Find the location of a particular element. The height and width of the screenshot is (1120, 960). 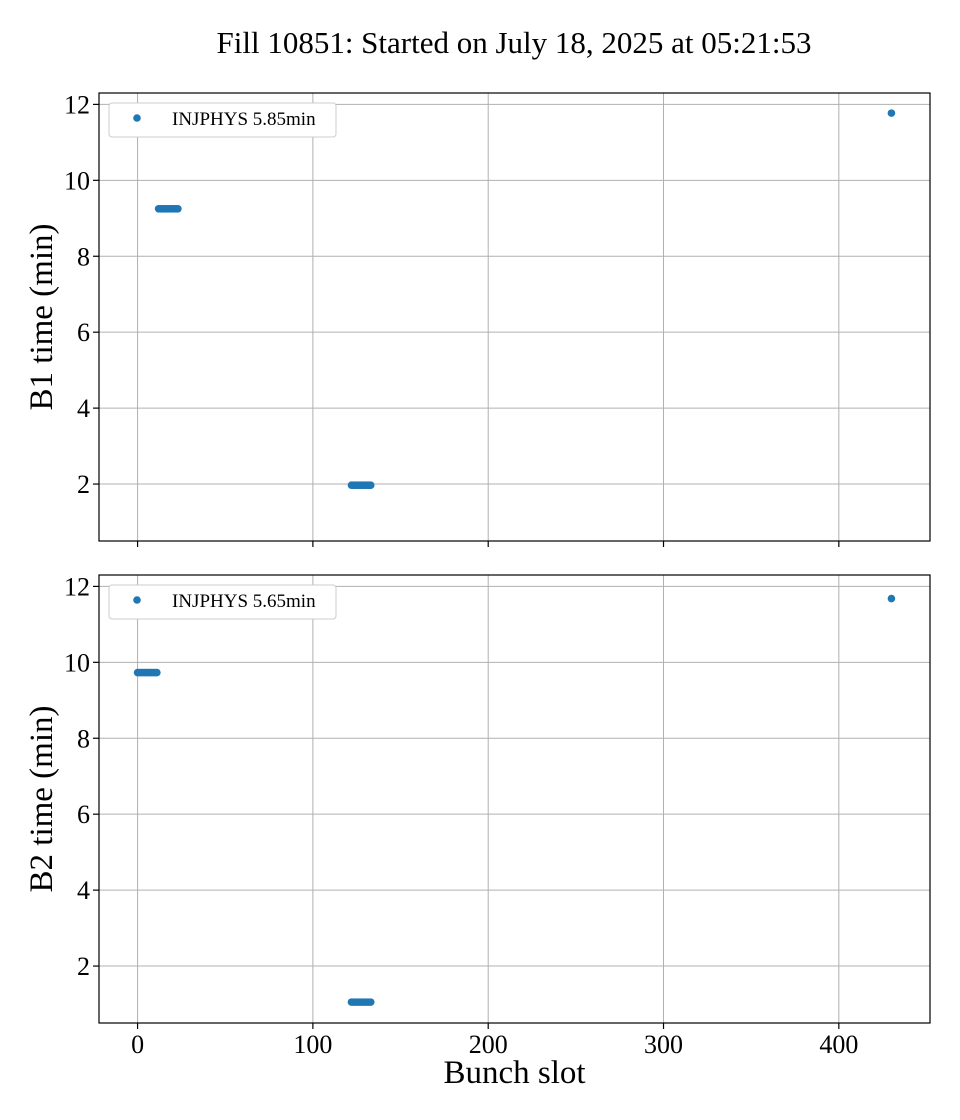

x-tick-label: 300 is located at coordinates (663, 1044).